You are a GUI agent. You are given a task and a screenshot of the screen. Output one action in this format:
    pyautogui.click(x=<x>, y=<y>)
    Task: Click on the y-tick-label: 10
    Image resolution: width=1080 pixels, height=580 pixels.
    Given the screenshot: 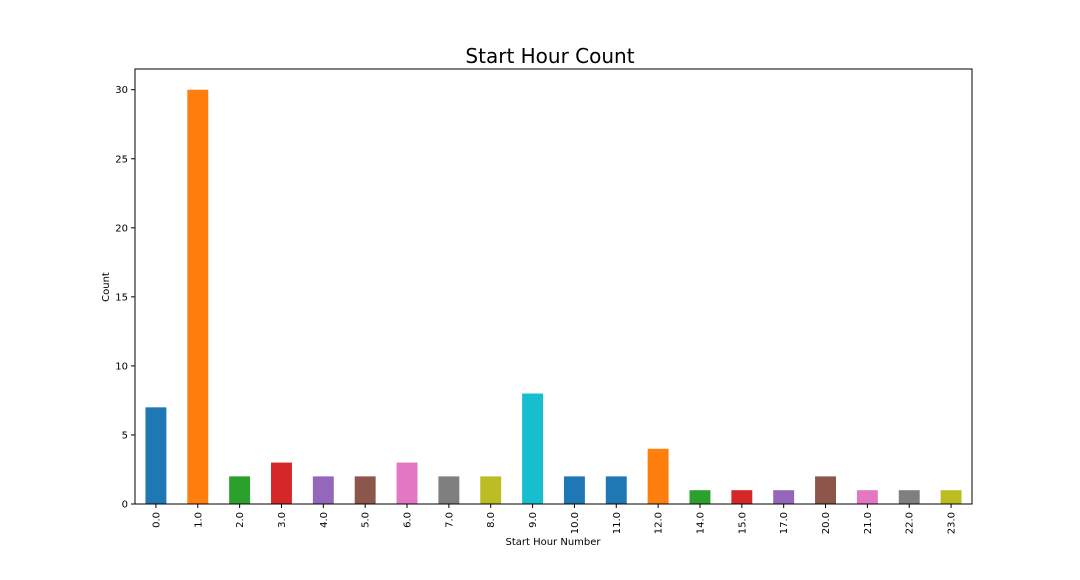 What is the action you would take?
    pyautogui.click(x=121, y=366)
    